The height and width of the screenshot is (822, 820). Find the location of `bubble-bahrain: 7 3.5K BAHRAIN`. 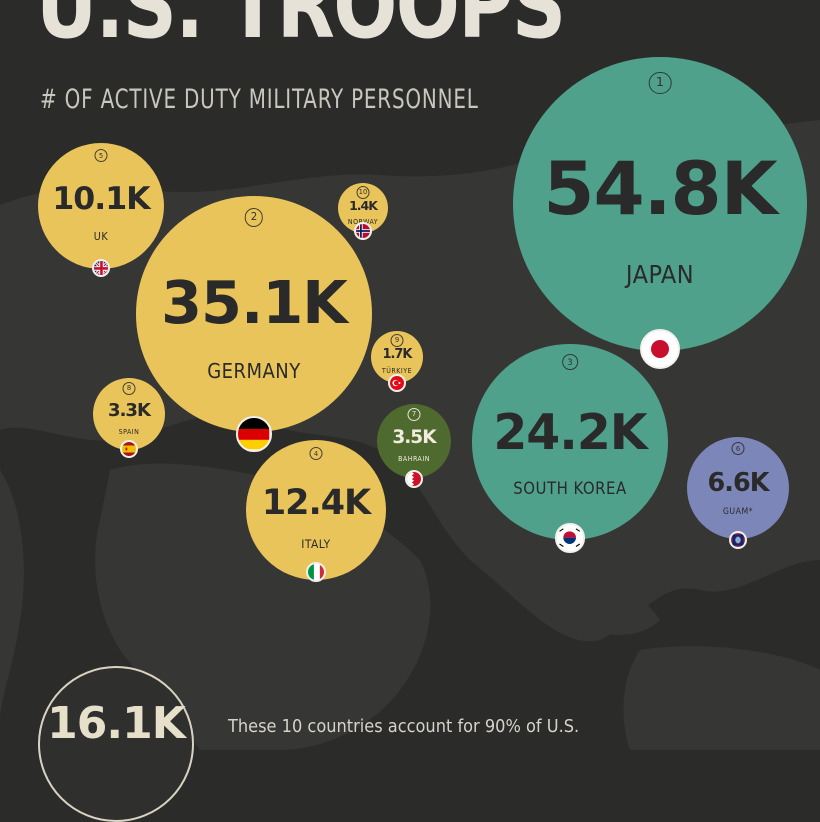

bubble-bahrain: 7 3.5K BAHRAIN is located at coordinates (414, 441).